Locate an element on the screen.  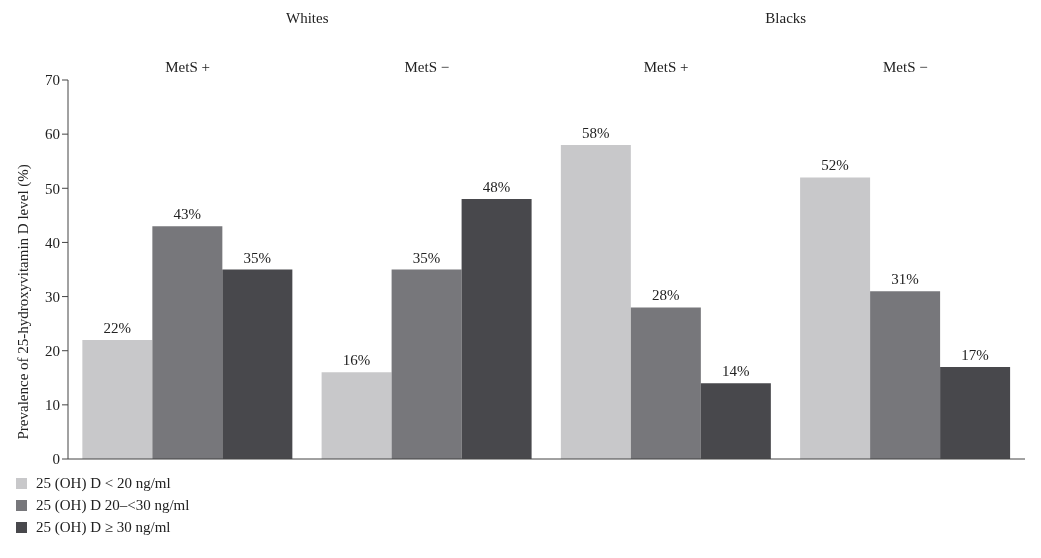
y-tick-label: 70 is located at coordinates (52, 80).